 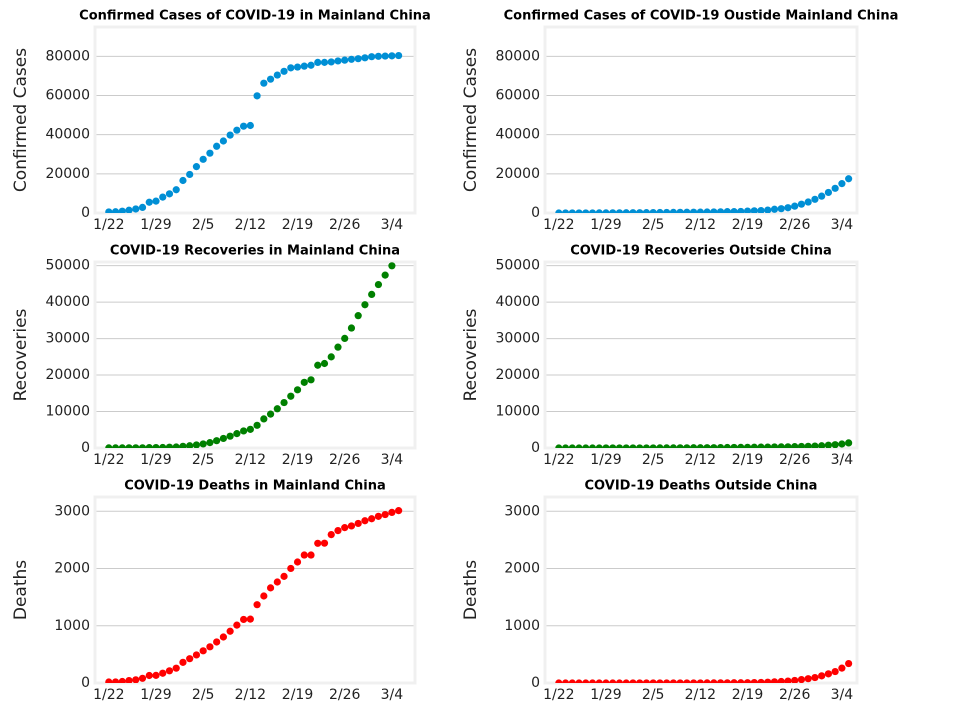 What do you see at coordinates (471, 120) in the screenshot?
I see `y-axis-label: Confirmed Cases` at bounding box center [471, 120].